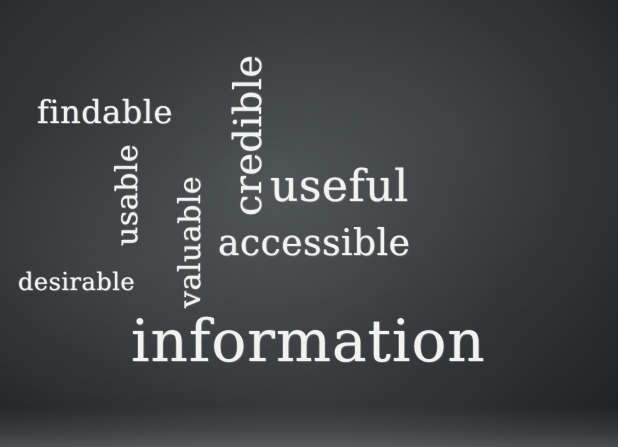 The width and height of the screenshot is (618, 447). What do you see at coordinates (248, 135) in the screenshot?
I see `word-credible: credible` at bounding box center [248, 135].